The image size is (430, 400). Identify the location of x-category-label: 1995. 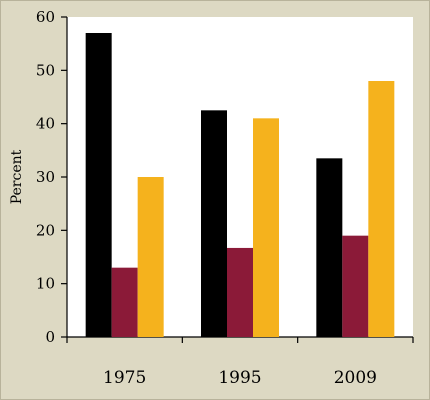
(239, 378).